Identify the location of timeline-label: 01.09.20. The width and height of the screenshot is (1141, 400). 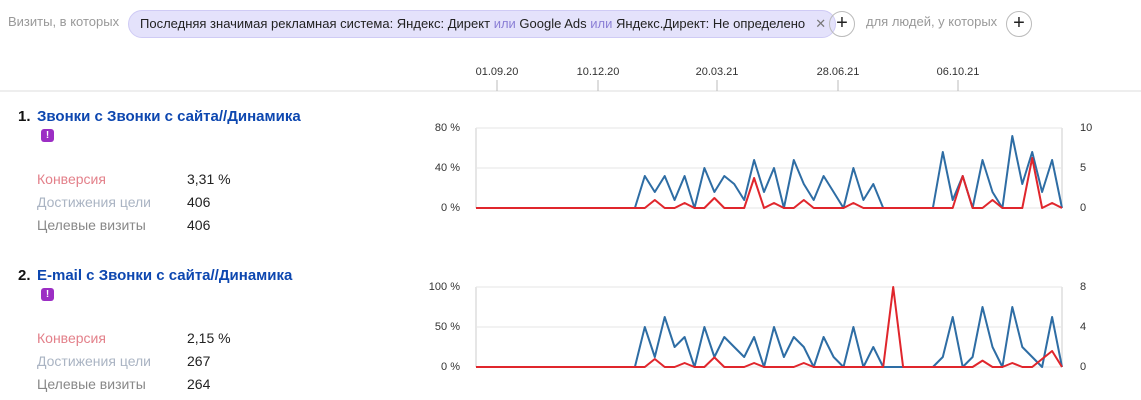
(497, 72).